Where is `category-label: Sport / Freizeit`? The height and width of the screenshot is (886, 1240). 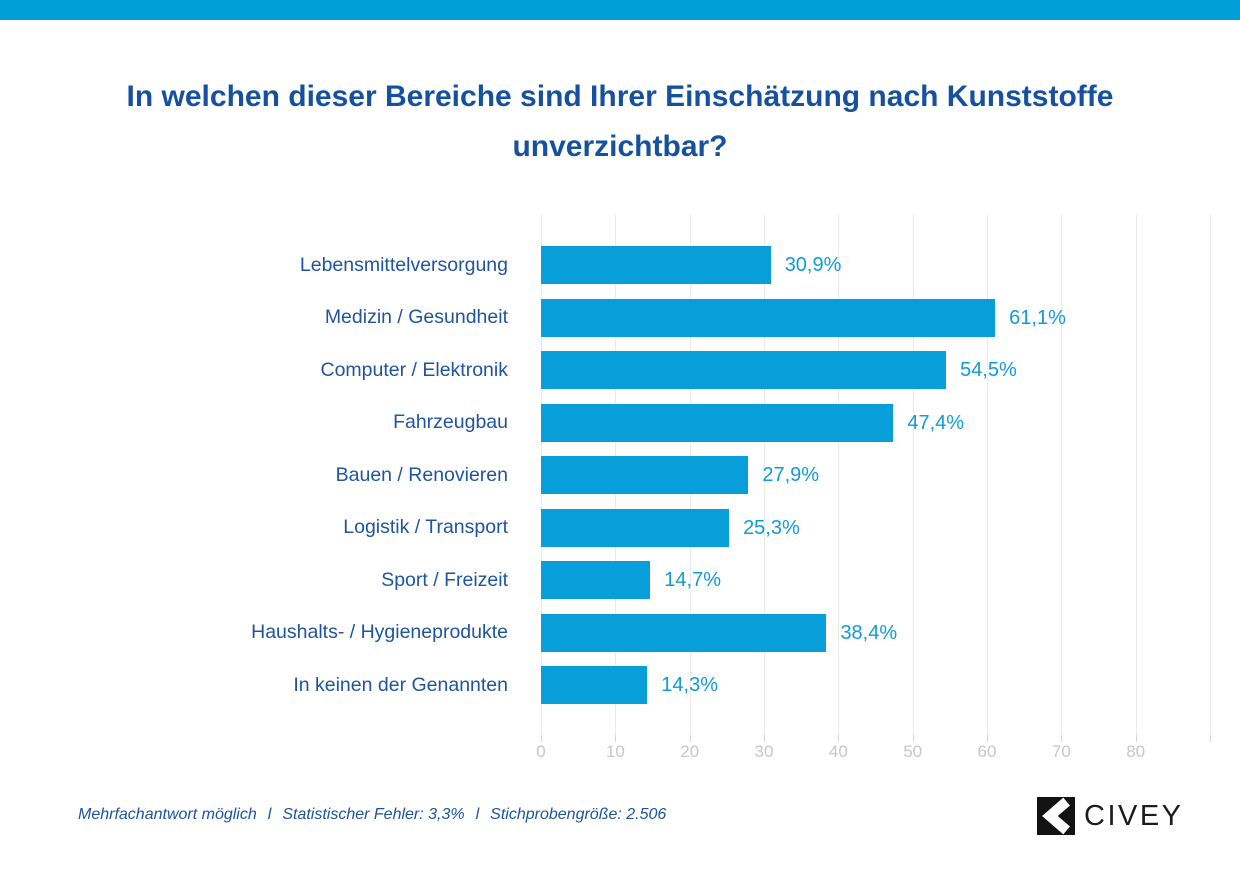
category-label: Sport / Freizeit is located at coordinates (444, 579).